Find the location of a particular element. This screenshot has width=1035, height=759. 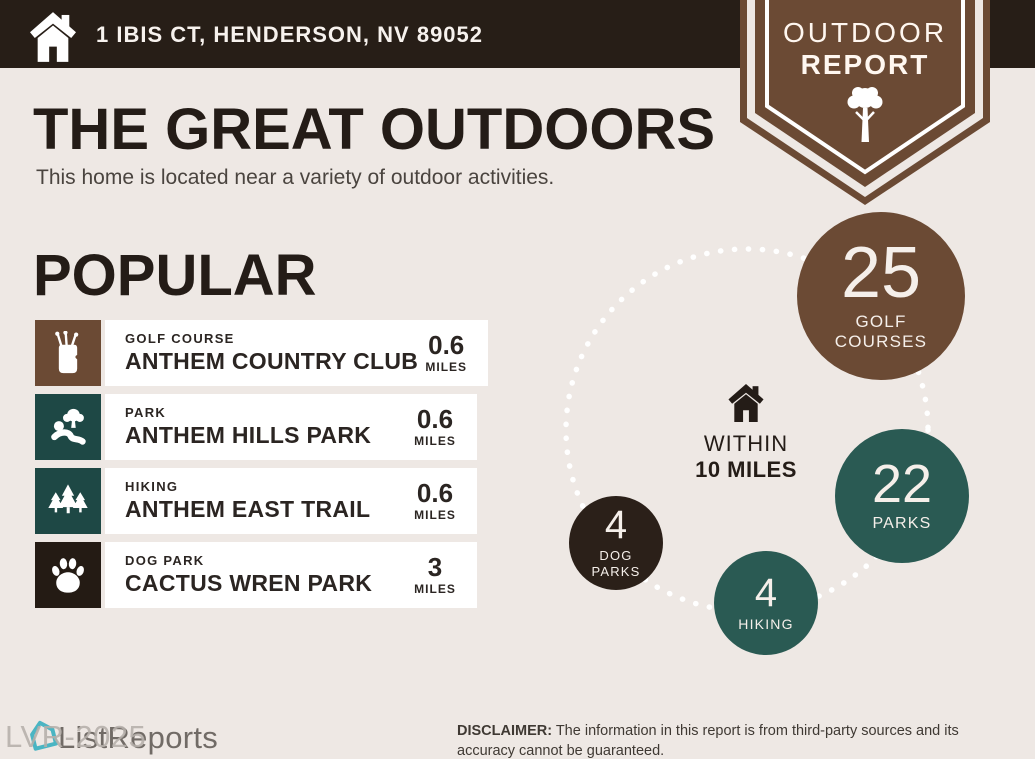

park-tree-path-icon is located at coordinates (68, 427).